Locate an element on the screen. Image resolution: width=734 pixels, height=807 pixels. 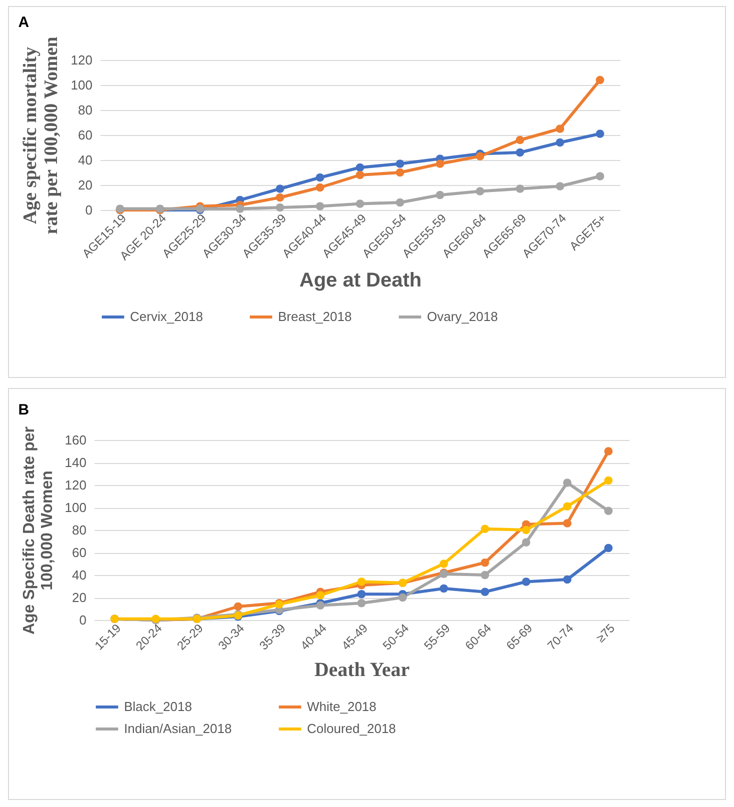
legend-label: Indian/Asian_2018 is located at coordinates (178, 728).